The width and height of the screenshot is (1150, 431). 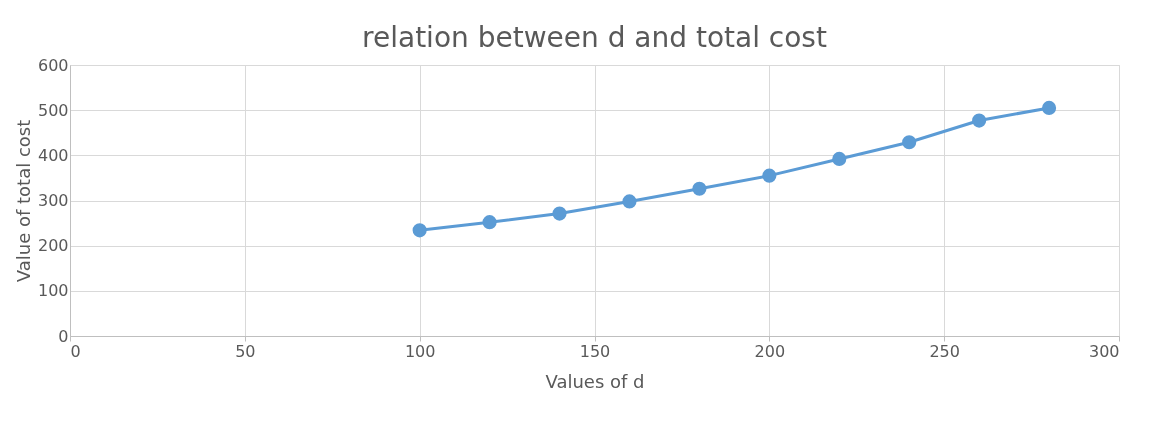 I want to click on y-tick-label: 500, so click(x=53, y=110).